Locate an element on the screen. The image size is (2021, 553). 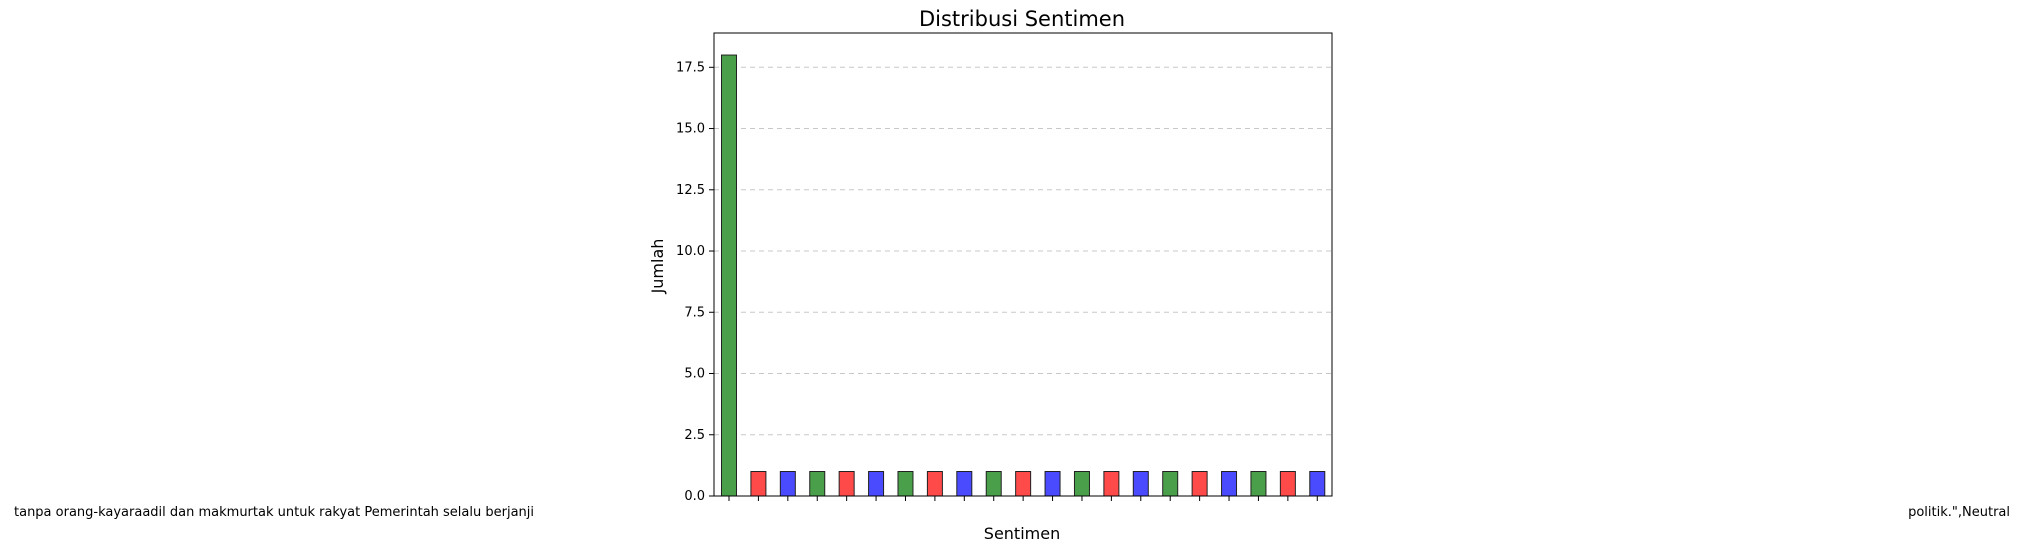
y-tick-label: 12.5 is located at coordinates (690, 190).